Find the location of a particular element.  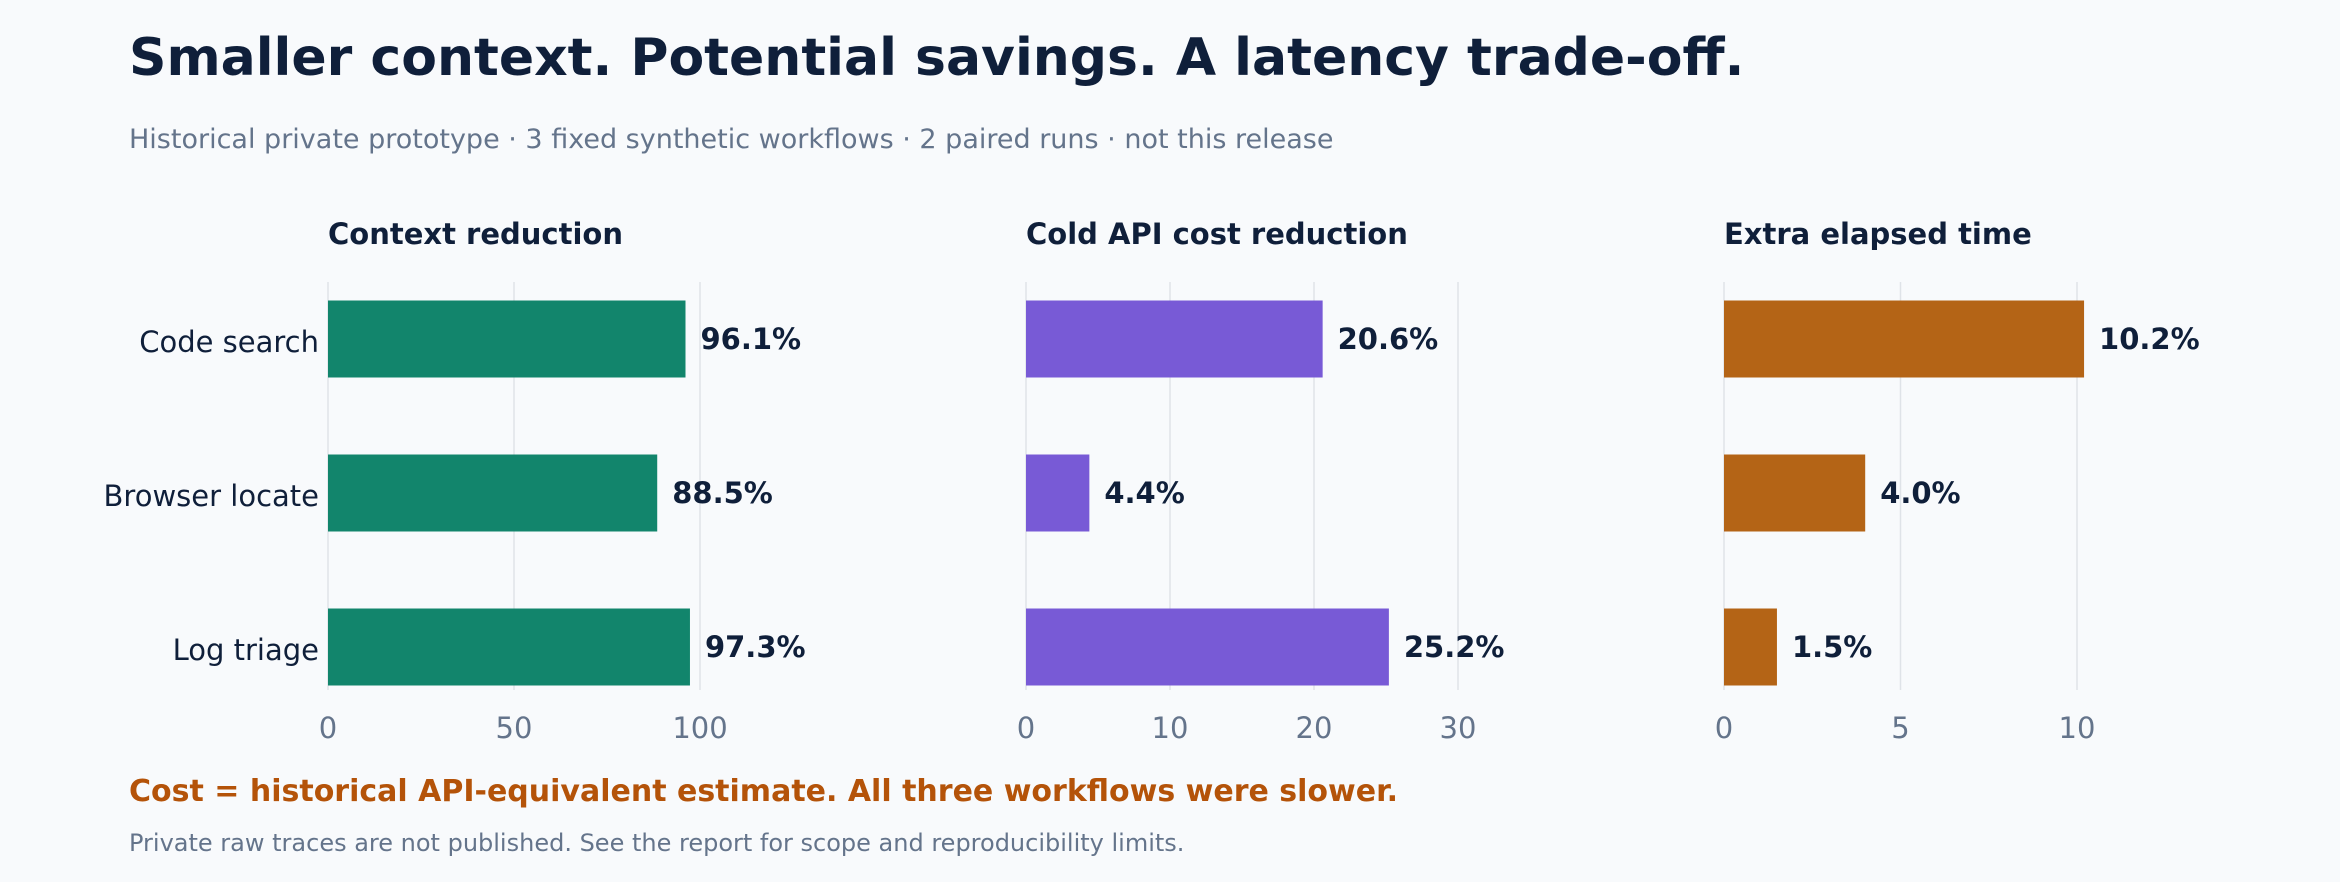

panel-title-3: Extra elapsed time is located at coordinates (1878, 234).